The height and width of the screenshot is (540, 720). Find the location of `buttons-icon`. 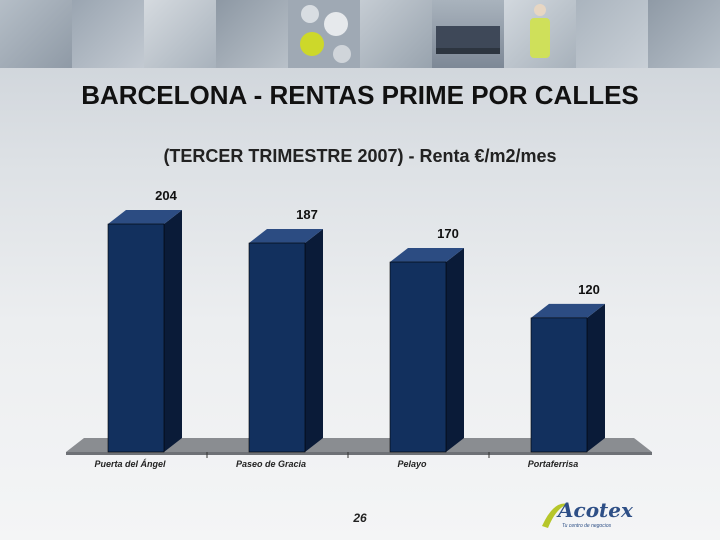

buttons-icon is located at coordinates (325, 34).